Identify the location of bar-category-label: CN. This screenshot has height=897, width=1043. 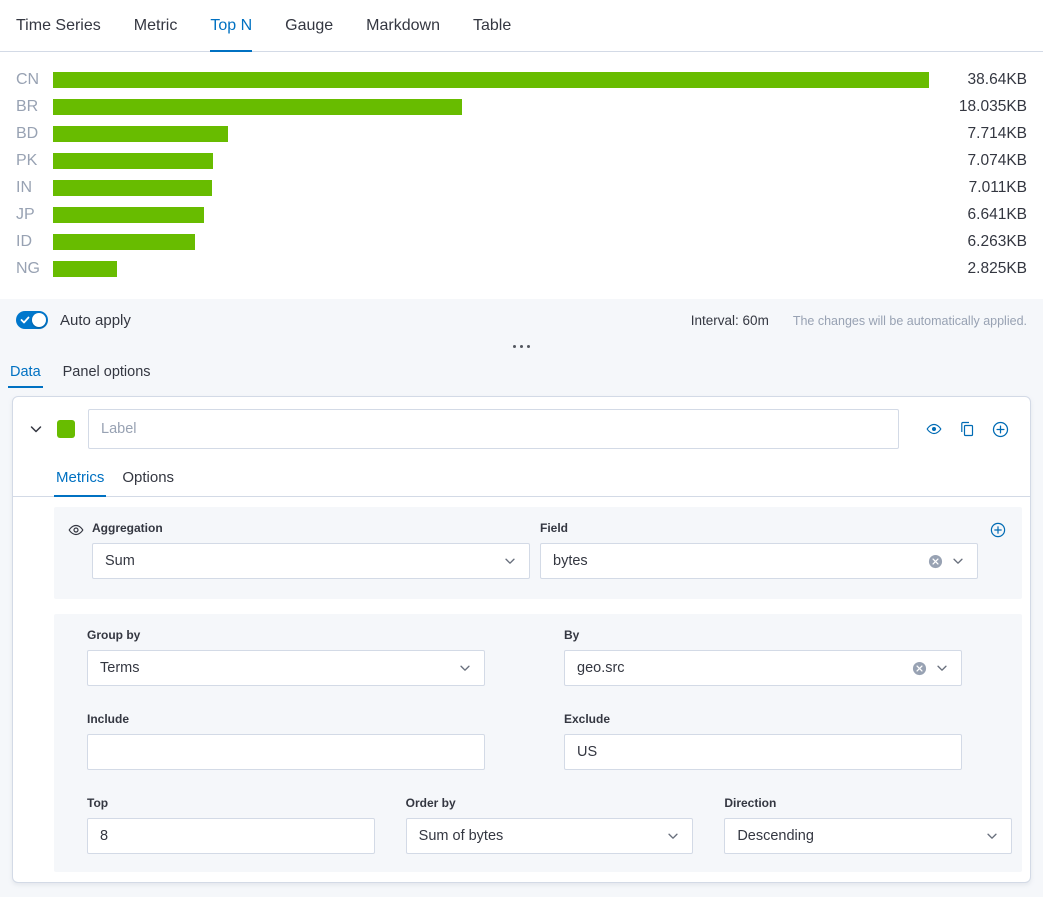
(28, 79).